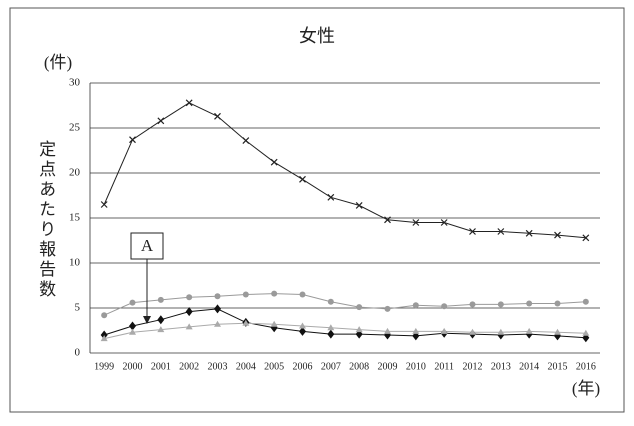  Describe the element at coordinates (246, 366) in the screenshot. I see `x-tick-label: 2004` at that location.